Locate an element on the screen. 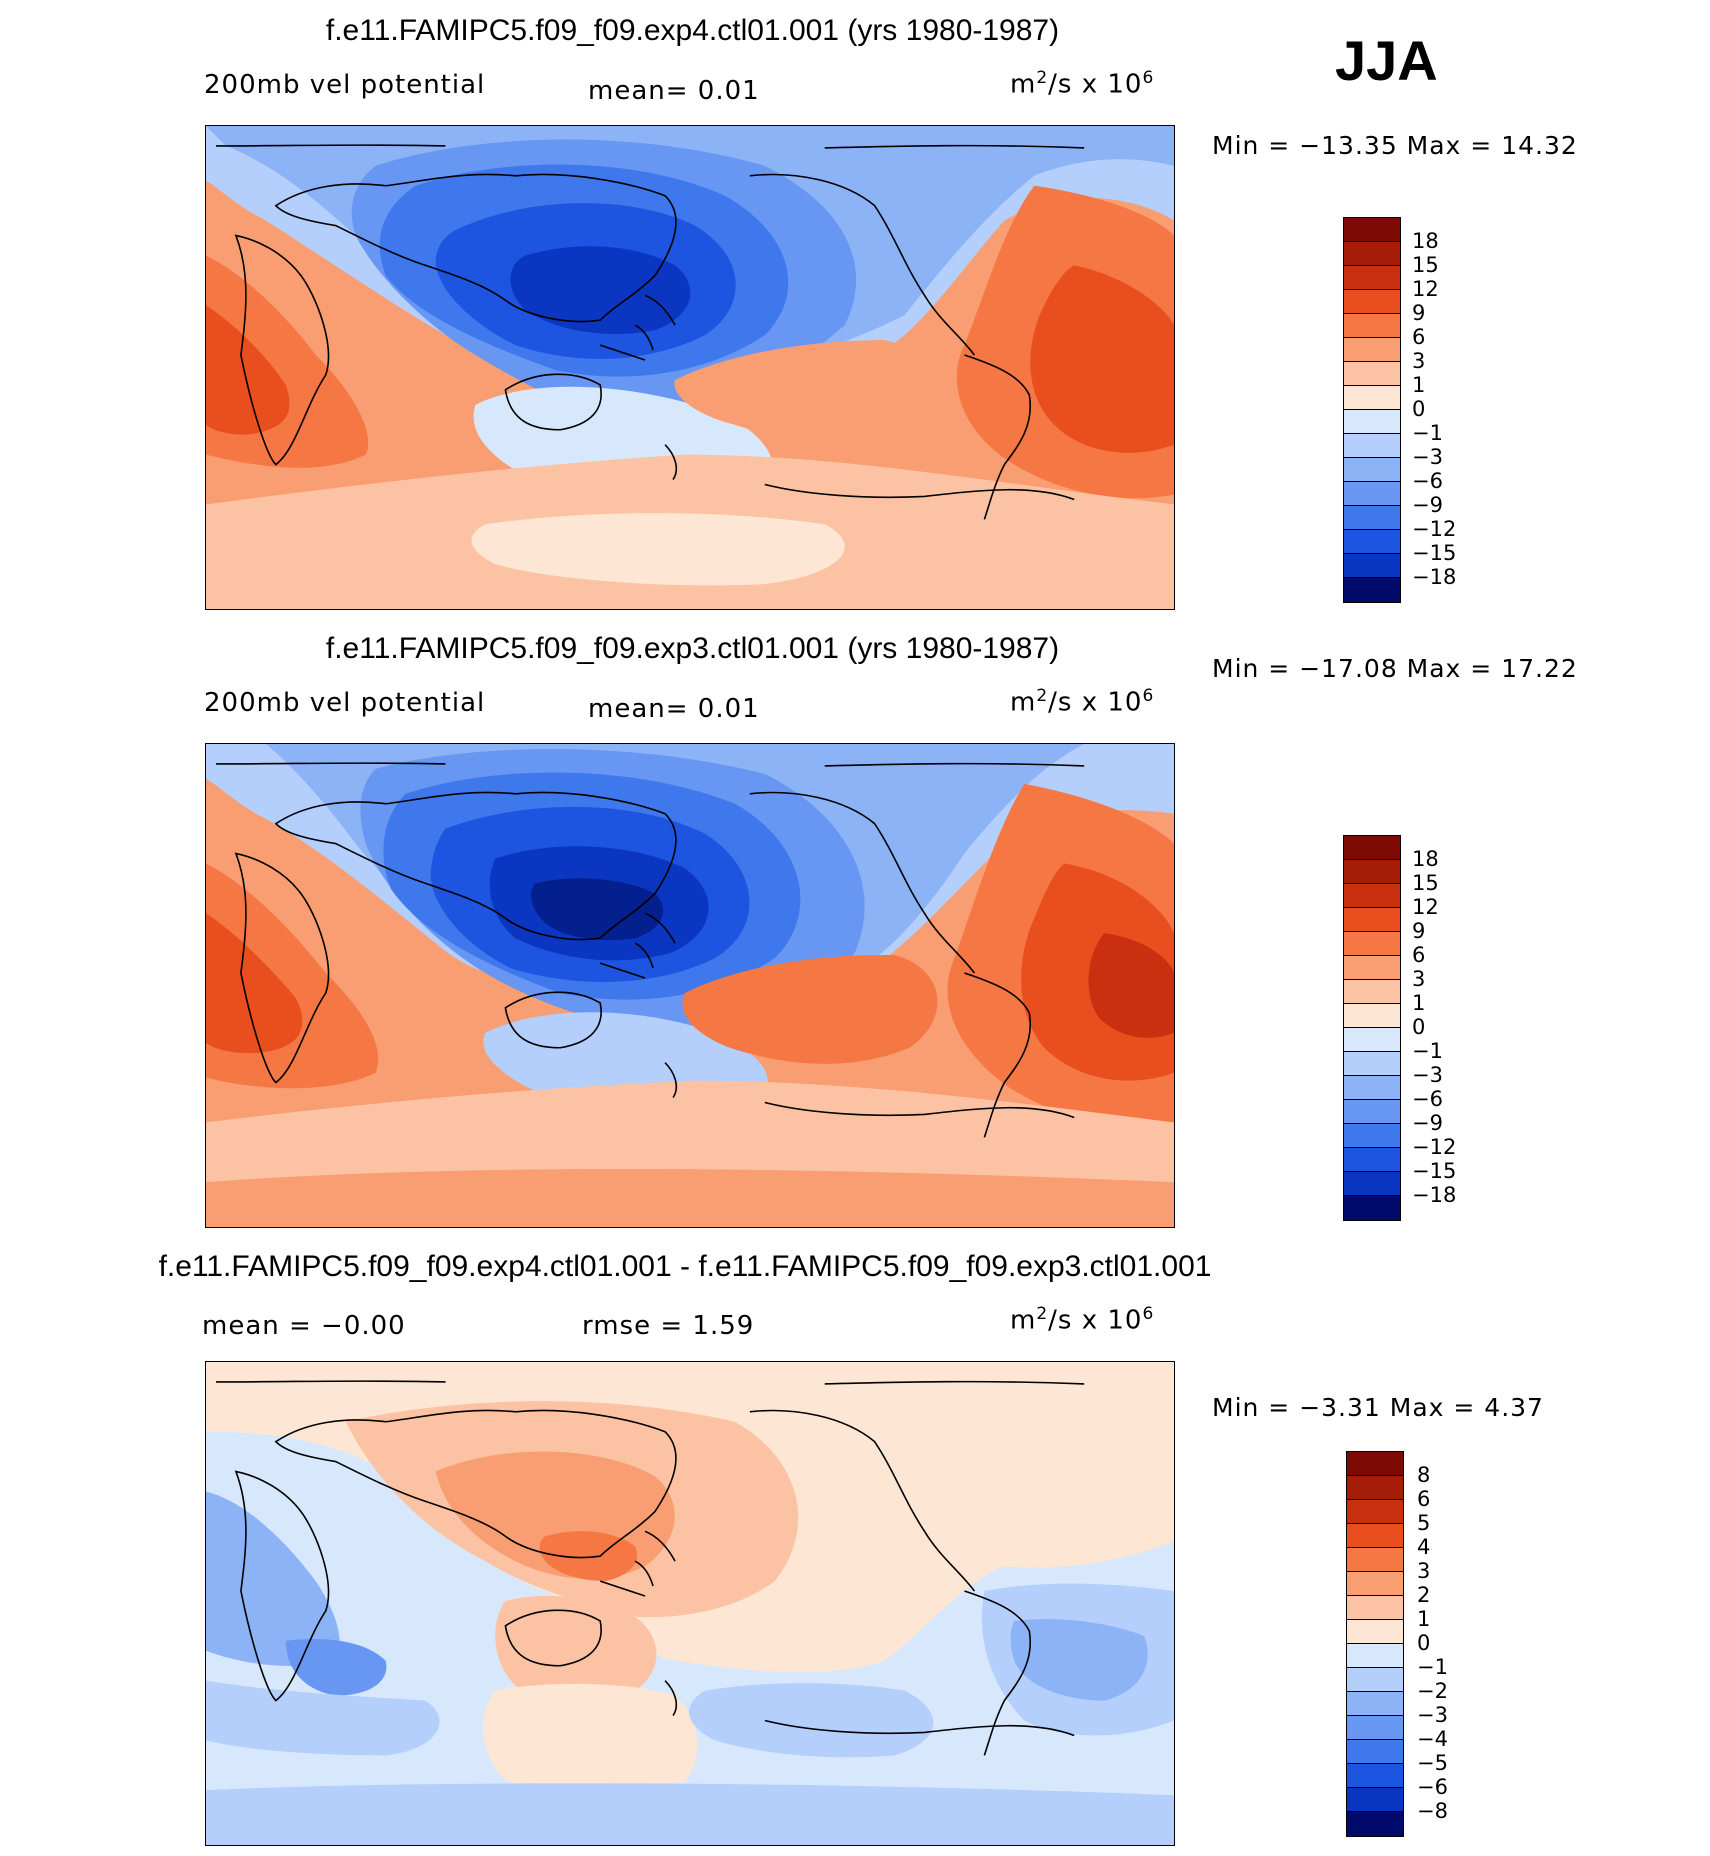  mean-label: mean = −0.00 is located at coordinates (304, 1326).